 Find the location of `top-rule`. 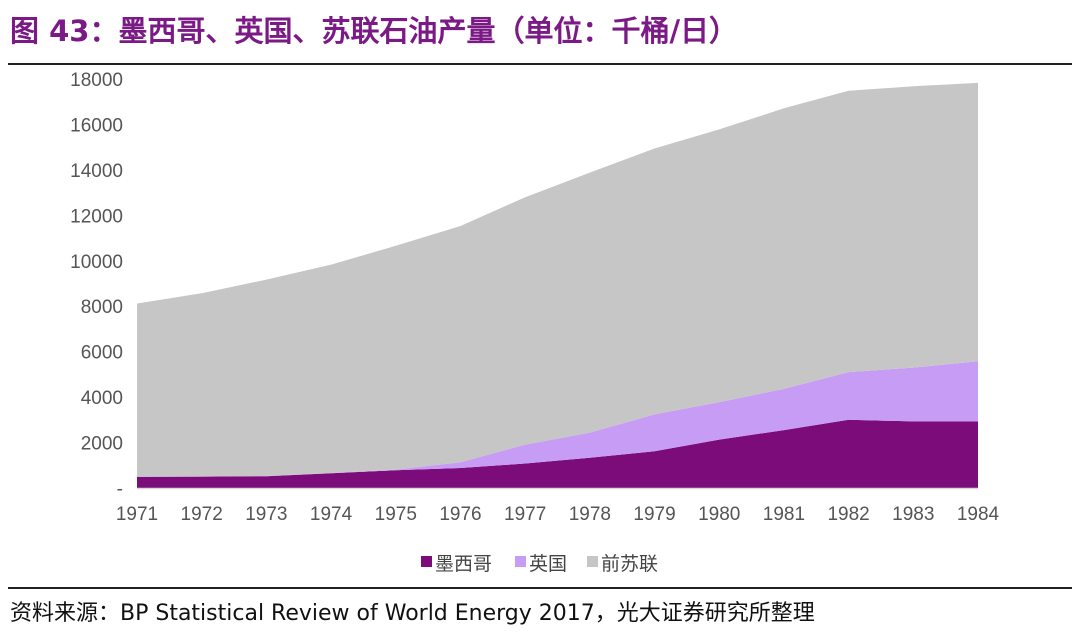

top-rule is located at coordinates (540, 64).